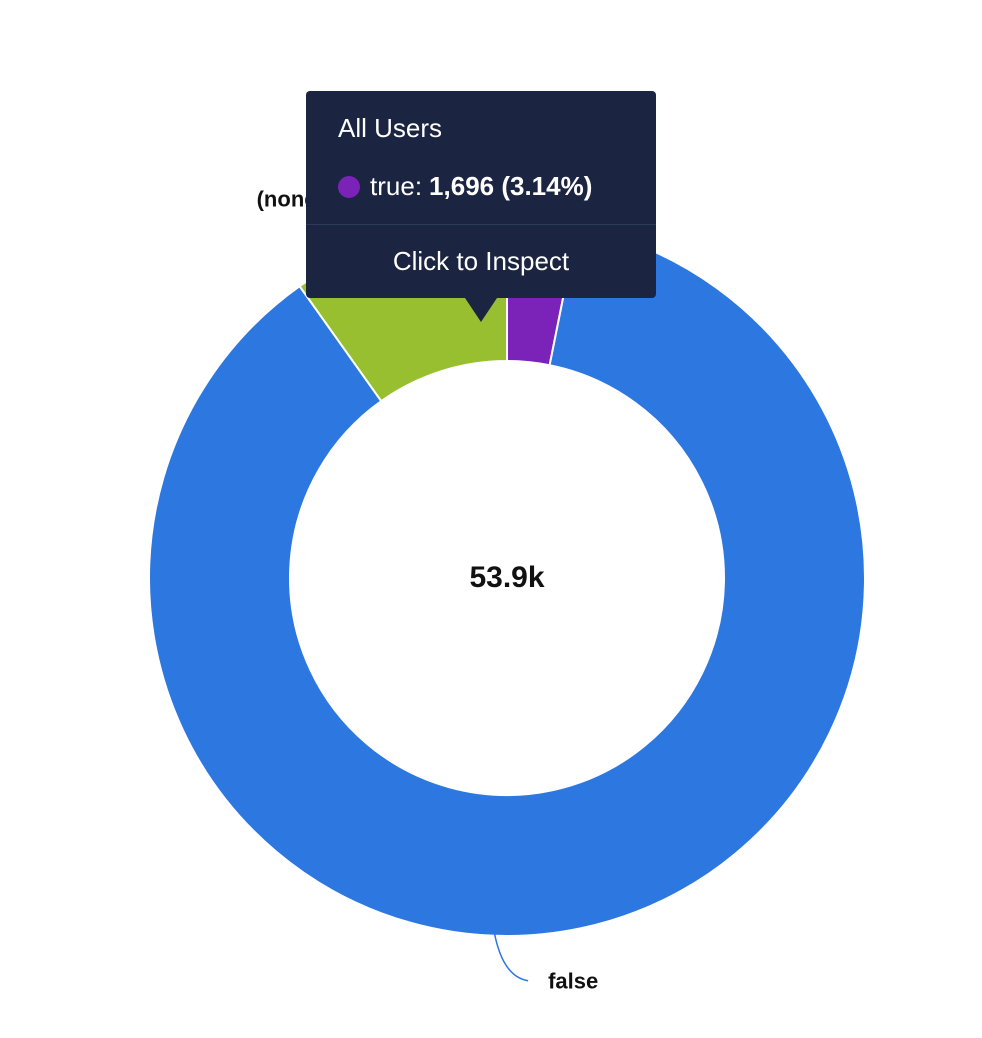 This screenshot has width=982, height=1038. What do you see at coordinates (349, 186) in the screenshot?
I see `series-color-dot-icon` at bounding box center [349, 186].